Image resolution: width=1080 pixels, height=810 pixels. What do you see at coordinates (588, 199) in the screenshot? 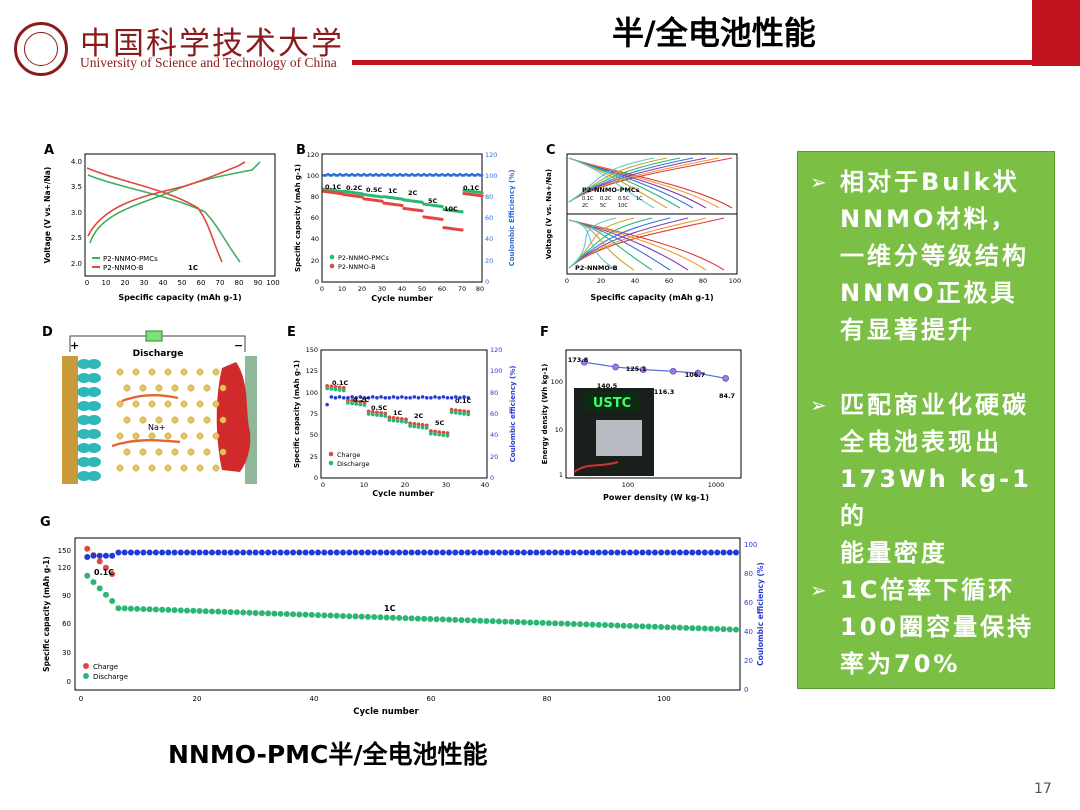
I see `svg-text: 0.1C` at bounding box center [588, 199].